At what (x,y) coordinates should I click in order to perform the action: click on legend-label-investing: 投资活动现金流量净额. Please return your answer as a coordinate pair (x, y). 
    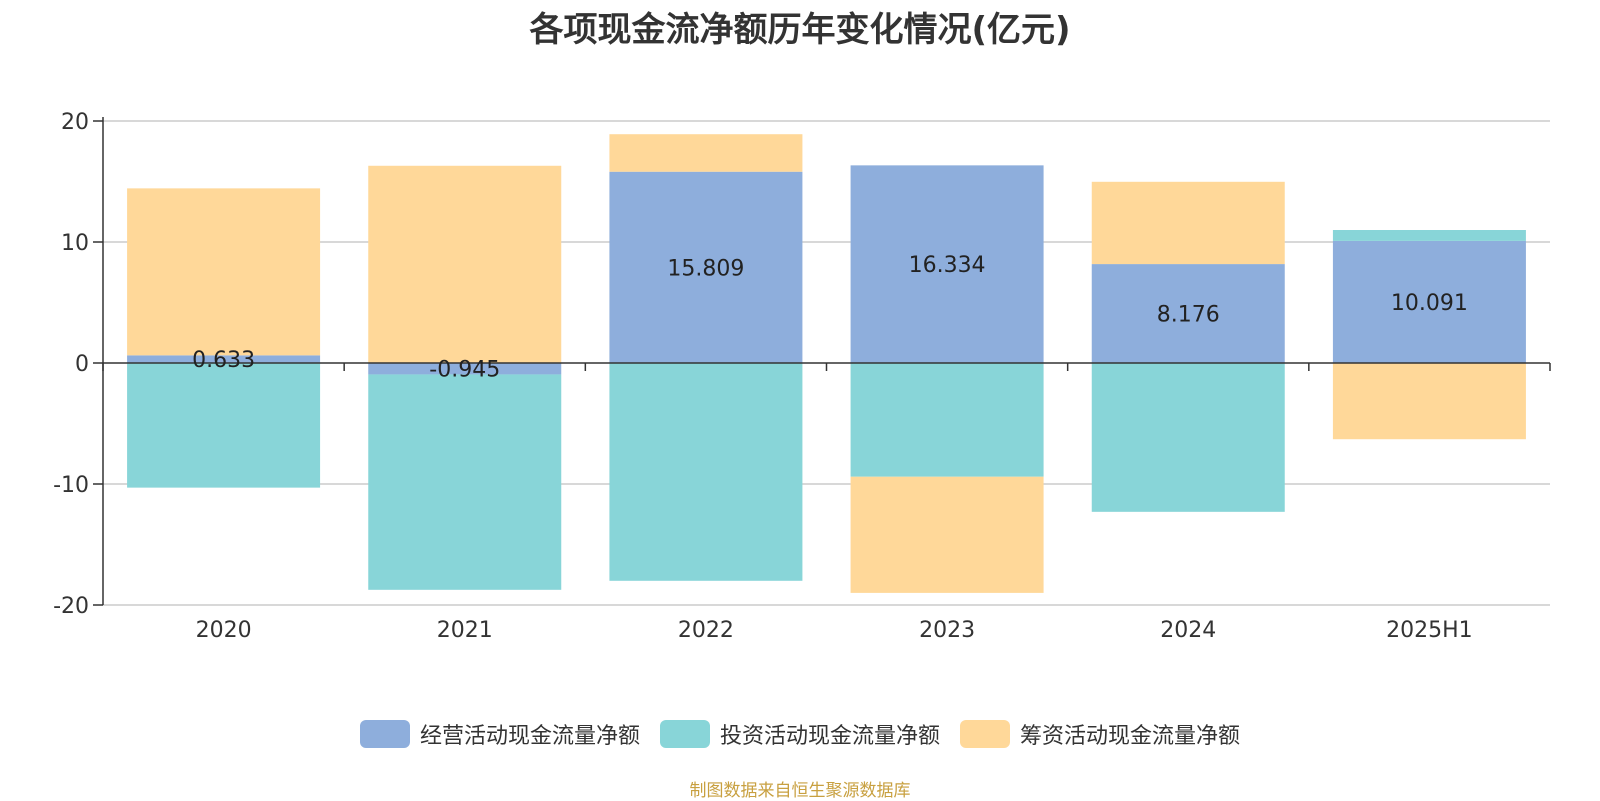
    Looking at the image, I should click on (829, 736).